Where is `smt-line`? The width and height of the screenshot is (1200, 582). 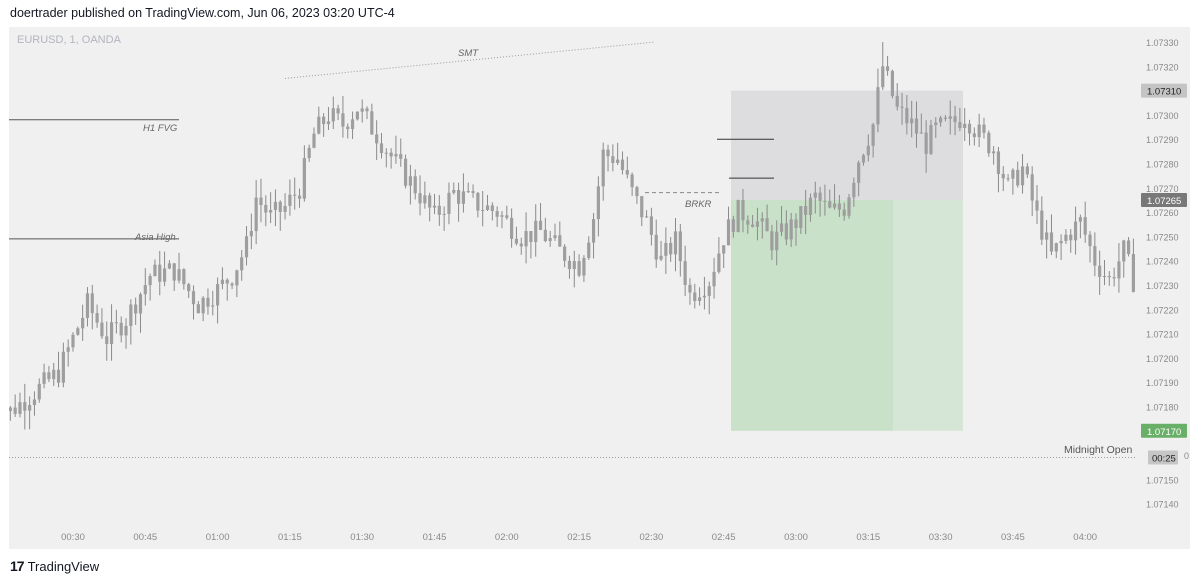
smt-line is located at coordinates (470, 60).